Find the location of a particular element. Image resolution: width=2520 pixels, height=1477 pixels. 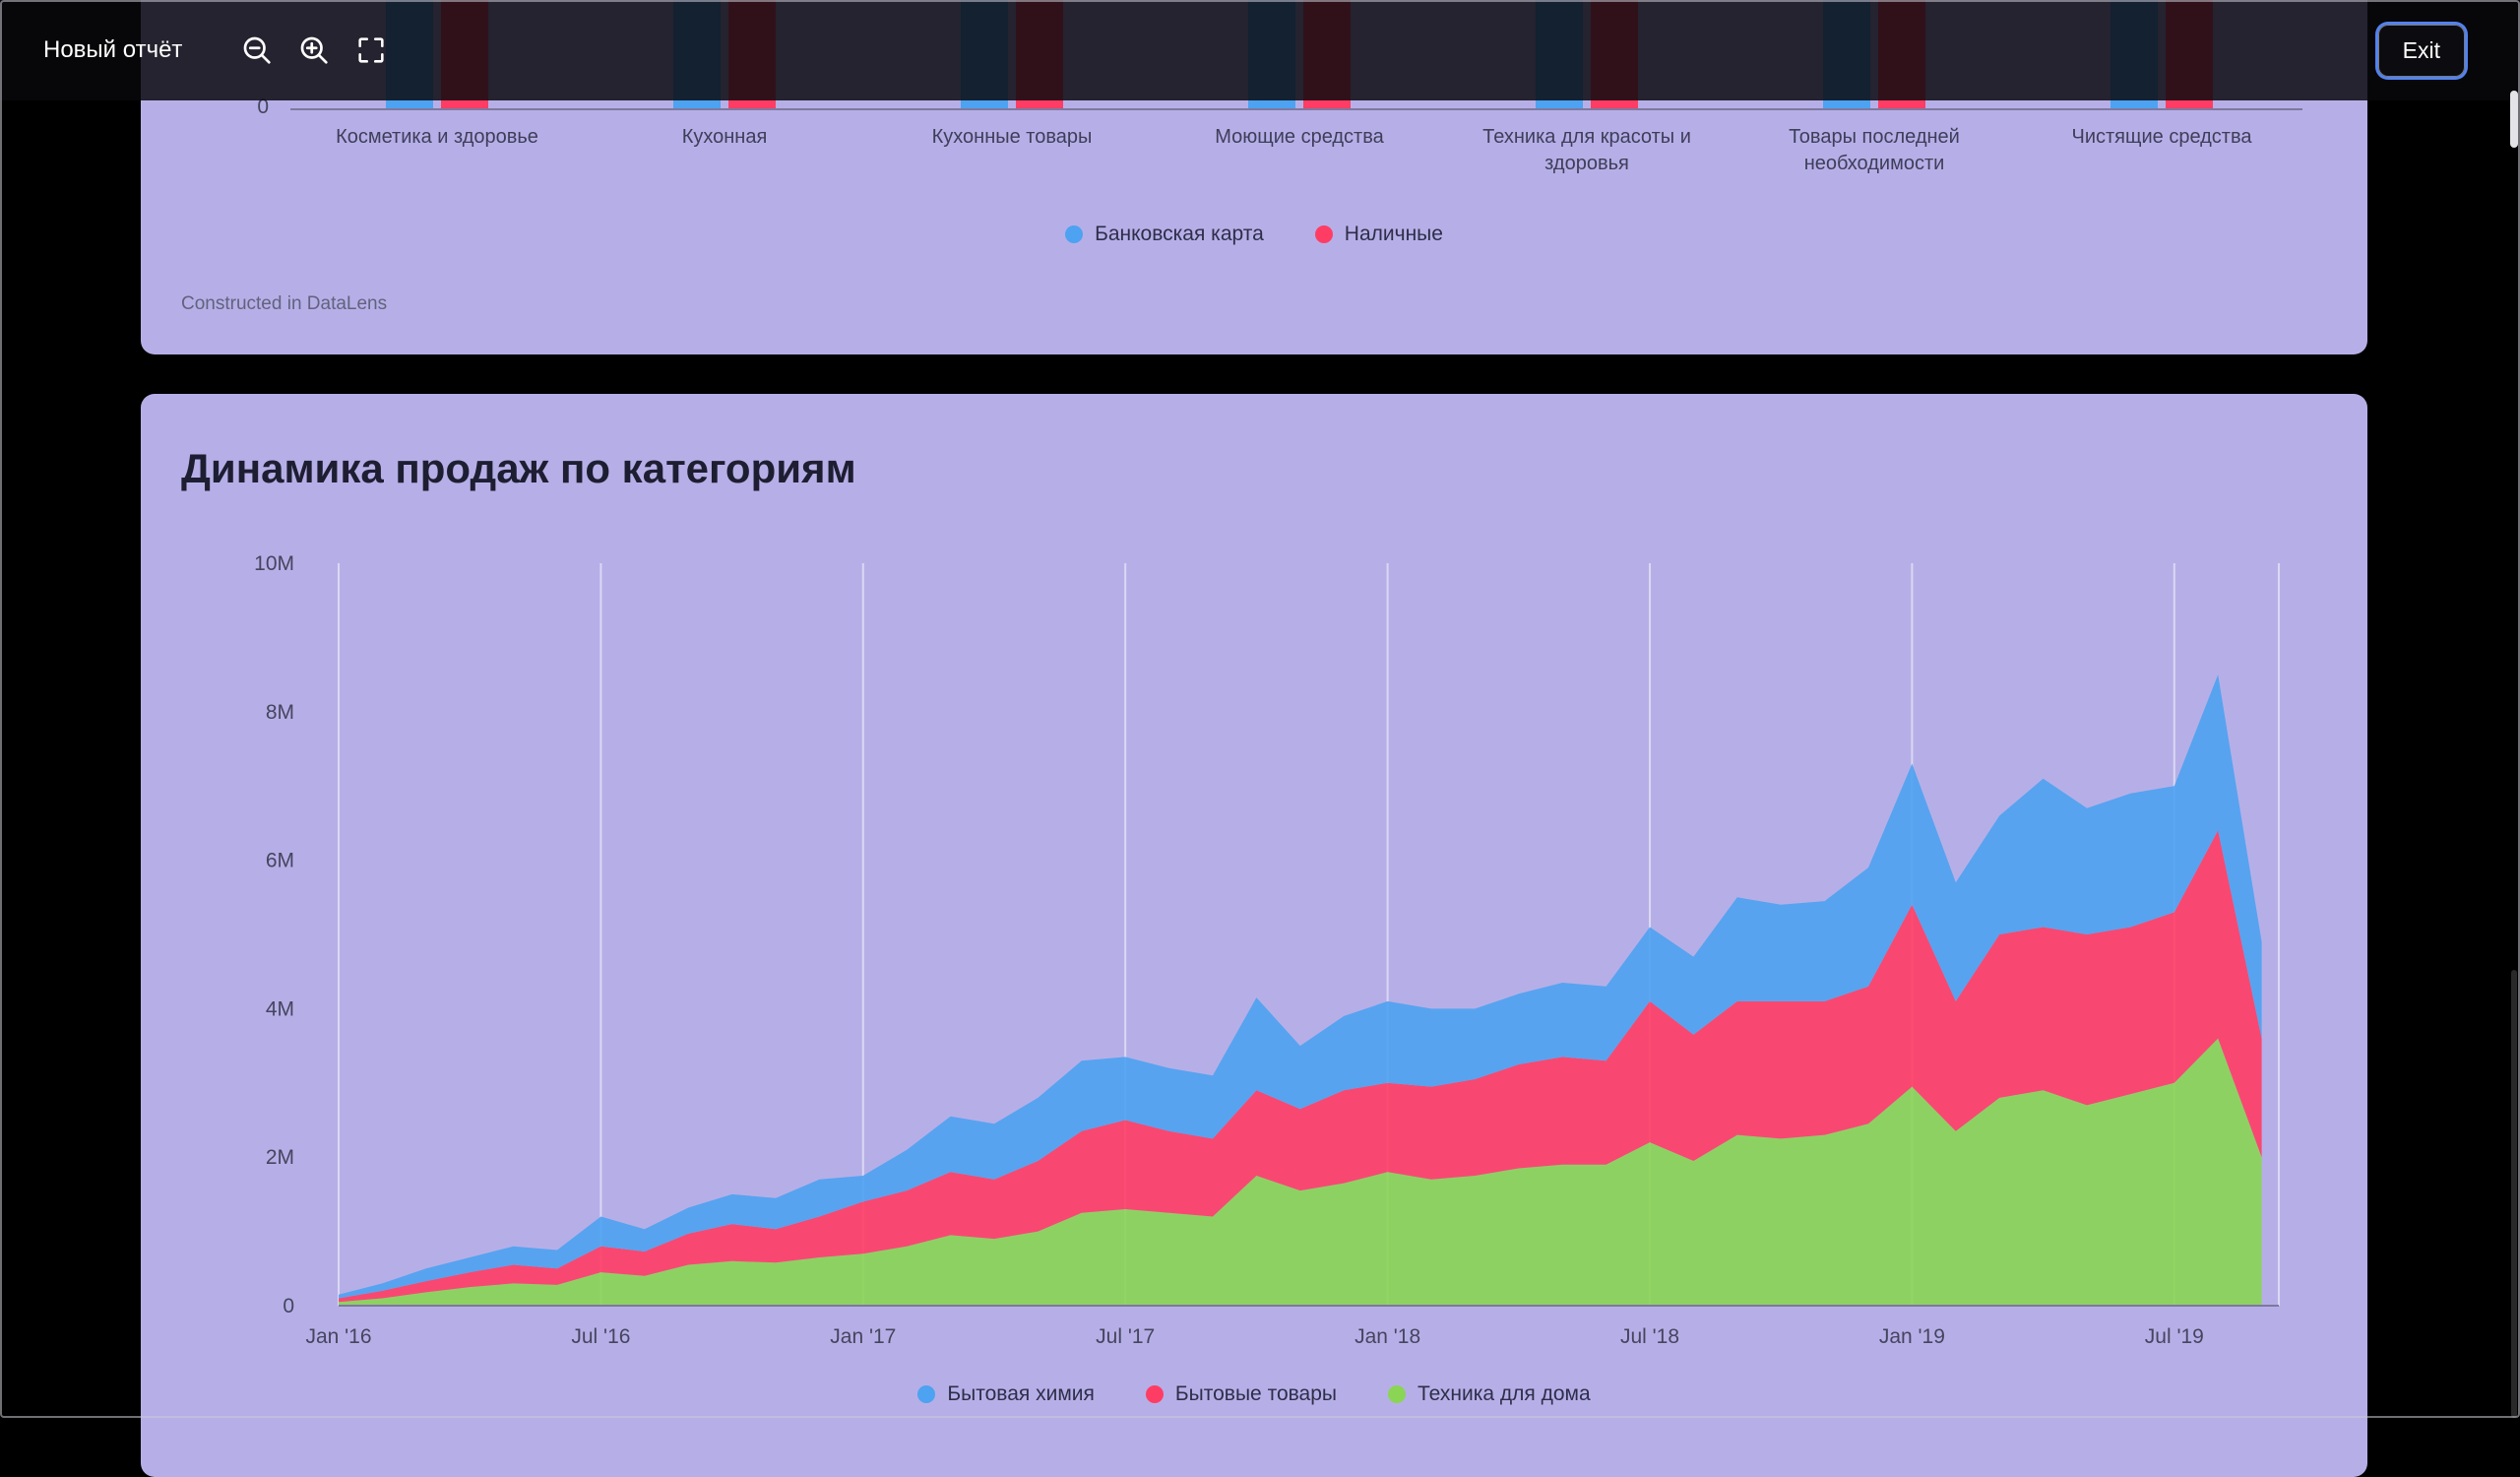

y-tick-label: 0 is located at coordinates (288, 1306).